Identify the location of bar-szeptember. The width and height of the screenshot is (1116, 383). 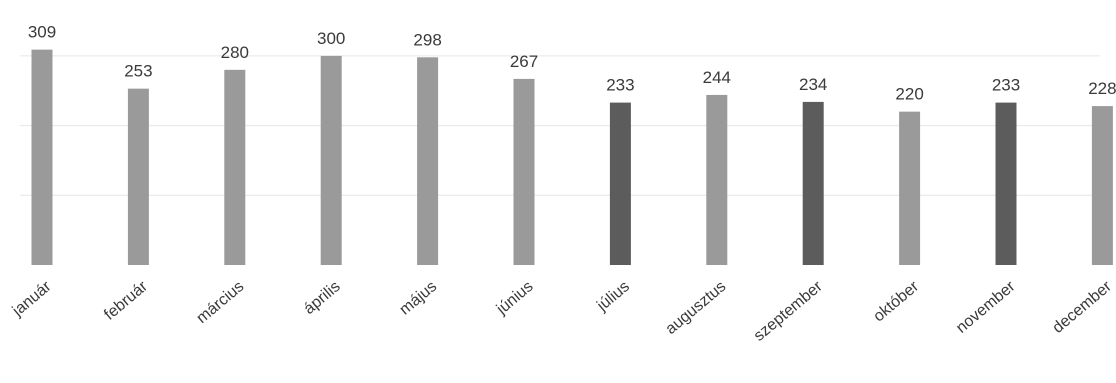
(813, 183).